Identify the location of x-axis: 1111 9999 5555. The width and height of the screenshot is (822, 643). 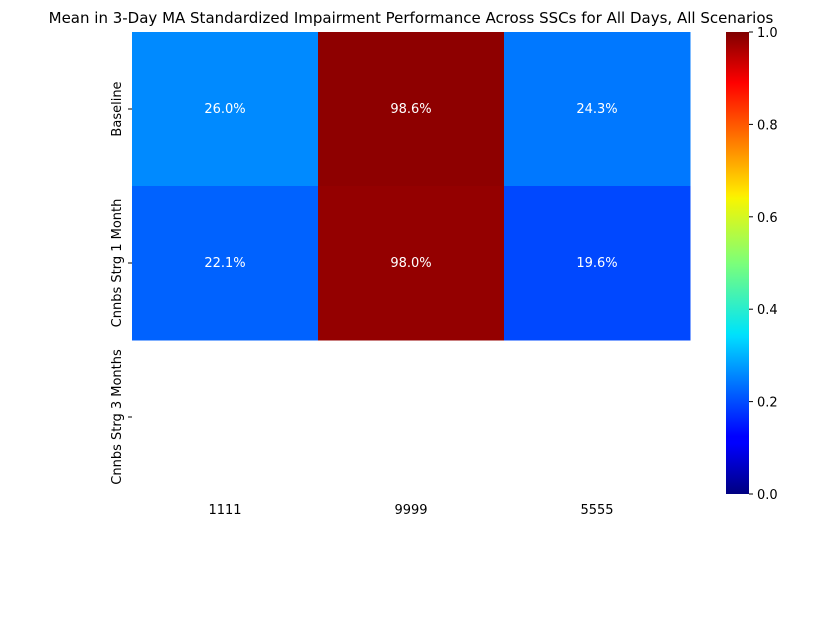
(410, 510).